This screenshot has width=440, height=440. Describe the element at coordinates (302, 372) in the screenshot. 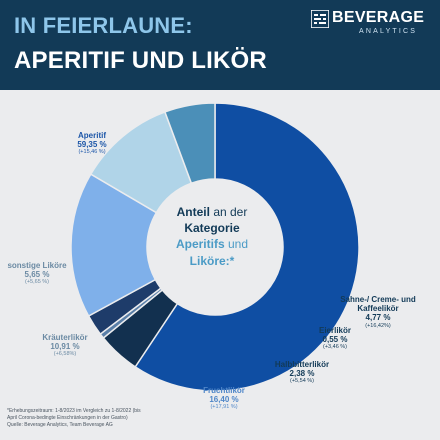

I see `slice-label-halbbitterlikoer: Halbbitterlikör 2,38 % (+5,54 %)` at that location.